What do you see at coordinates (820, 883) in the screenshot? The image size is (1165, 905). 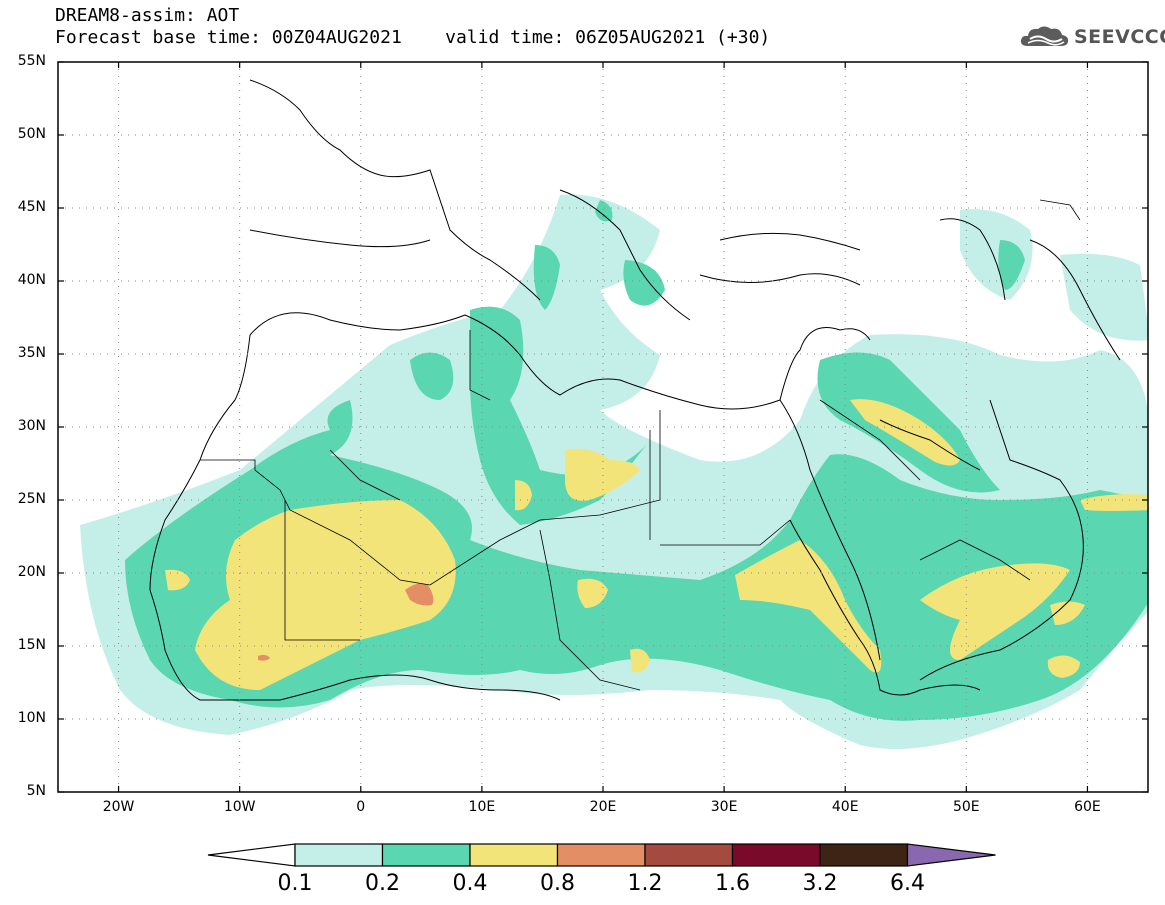 I see `colorbar-label: 3.2` at bounding box center [820, 883].